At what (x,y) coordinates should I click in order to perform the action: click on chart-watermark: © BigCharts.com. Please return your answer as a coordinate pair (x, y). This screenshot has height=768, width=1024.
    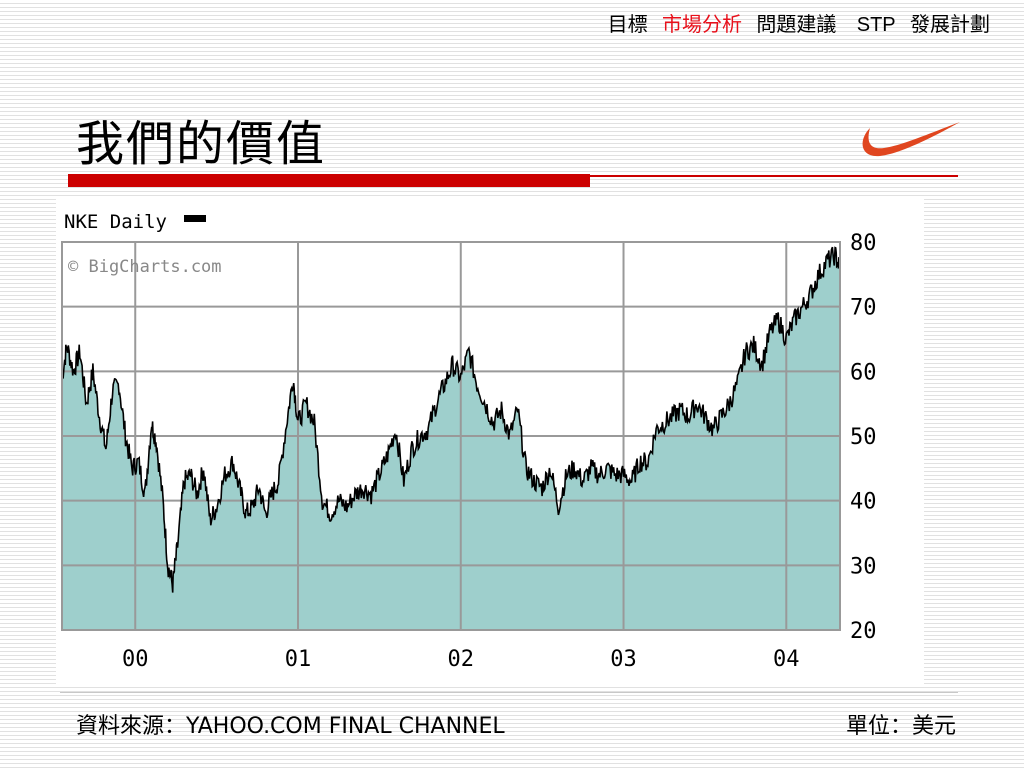
    Looking at the image, I should click on (145, 267).